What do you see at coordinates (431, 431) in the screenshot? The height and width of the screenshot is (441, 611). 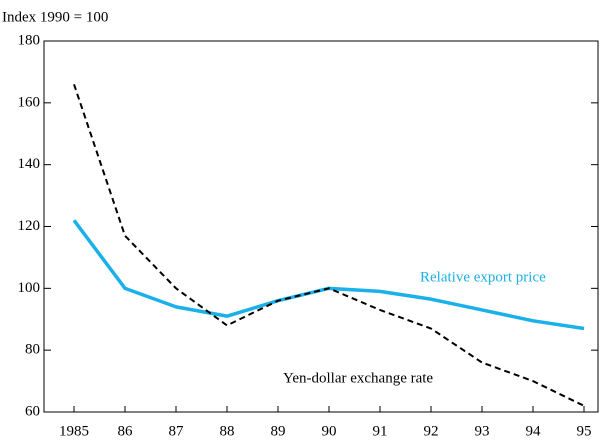 I see `x-tick-label: 92` at bounding box center [431, 431].